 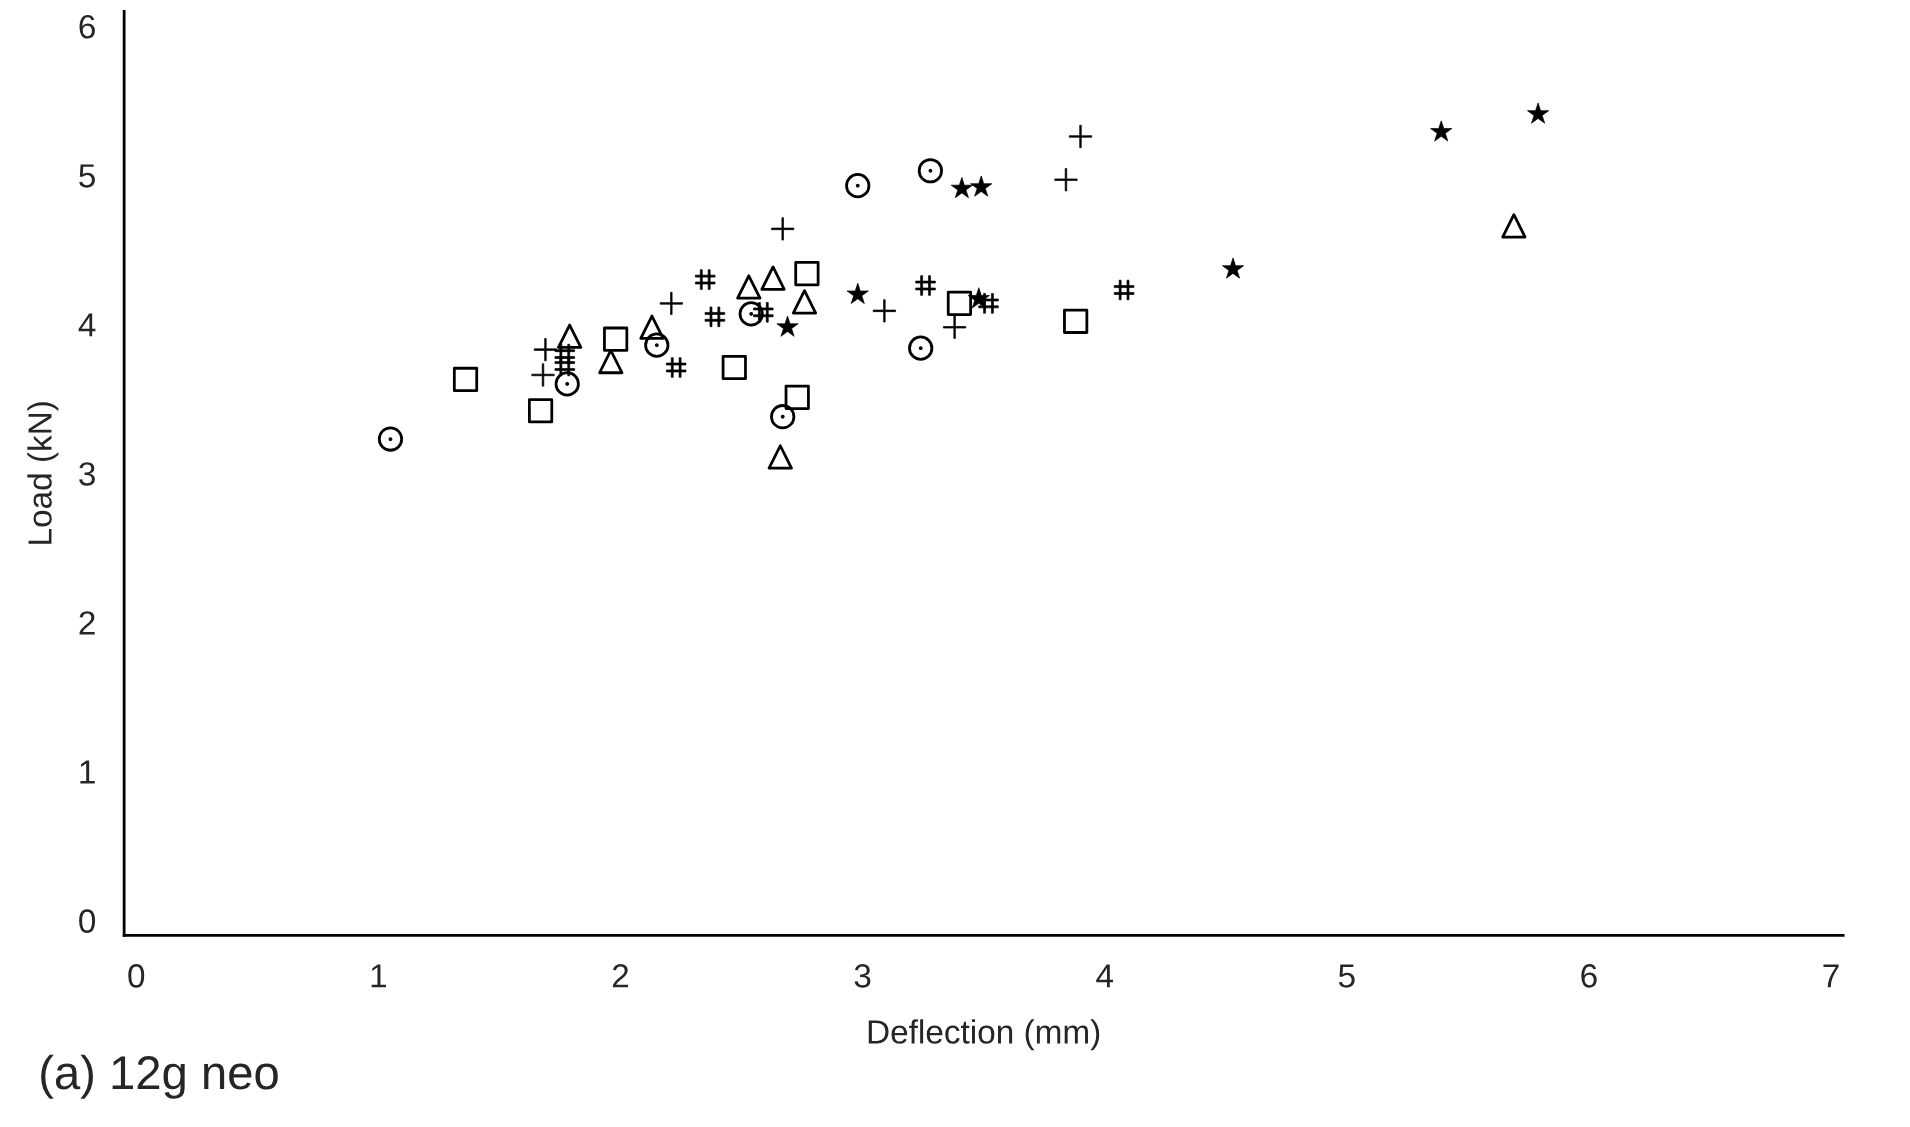 What do you see at coordinates (43, 473) in the screenshot?
I see `y-axis-title: Load (kN)` at bounding box center [43, 473].